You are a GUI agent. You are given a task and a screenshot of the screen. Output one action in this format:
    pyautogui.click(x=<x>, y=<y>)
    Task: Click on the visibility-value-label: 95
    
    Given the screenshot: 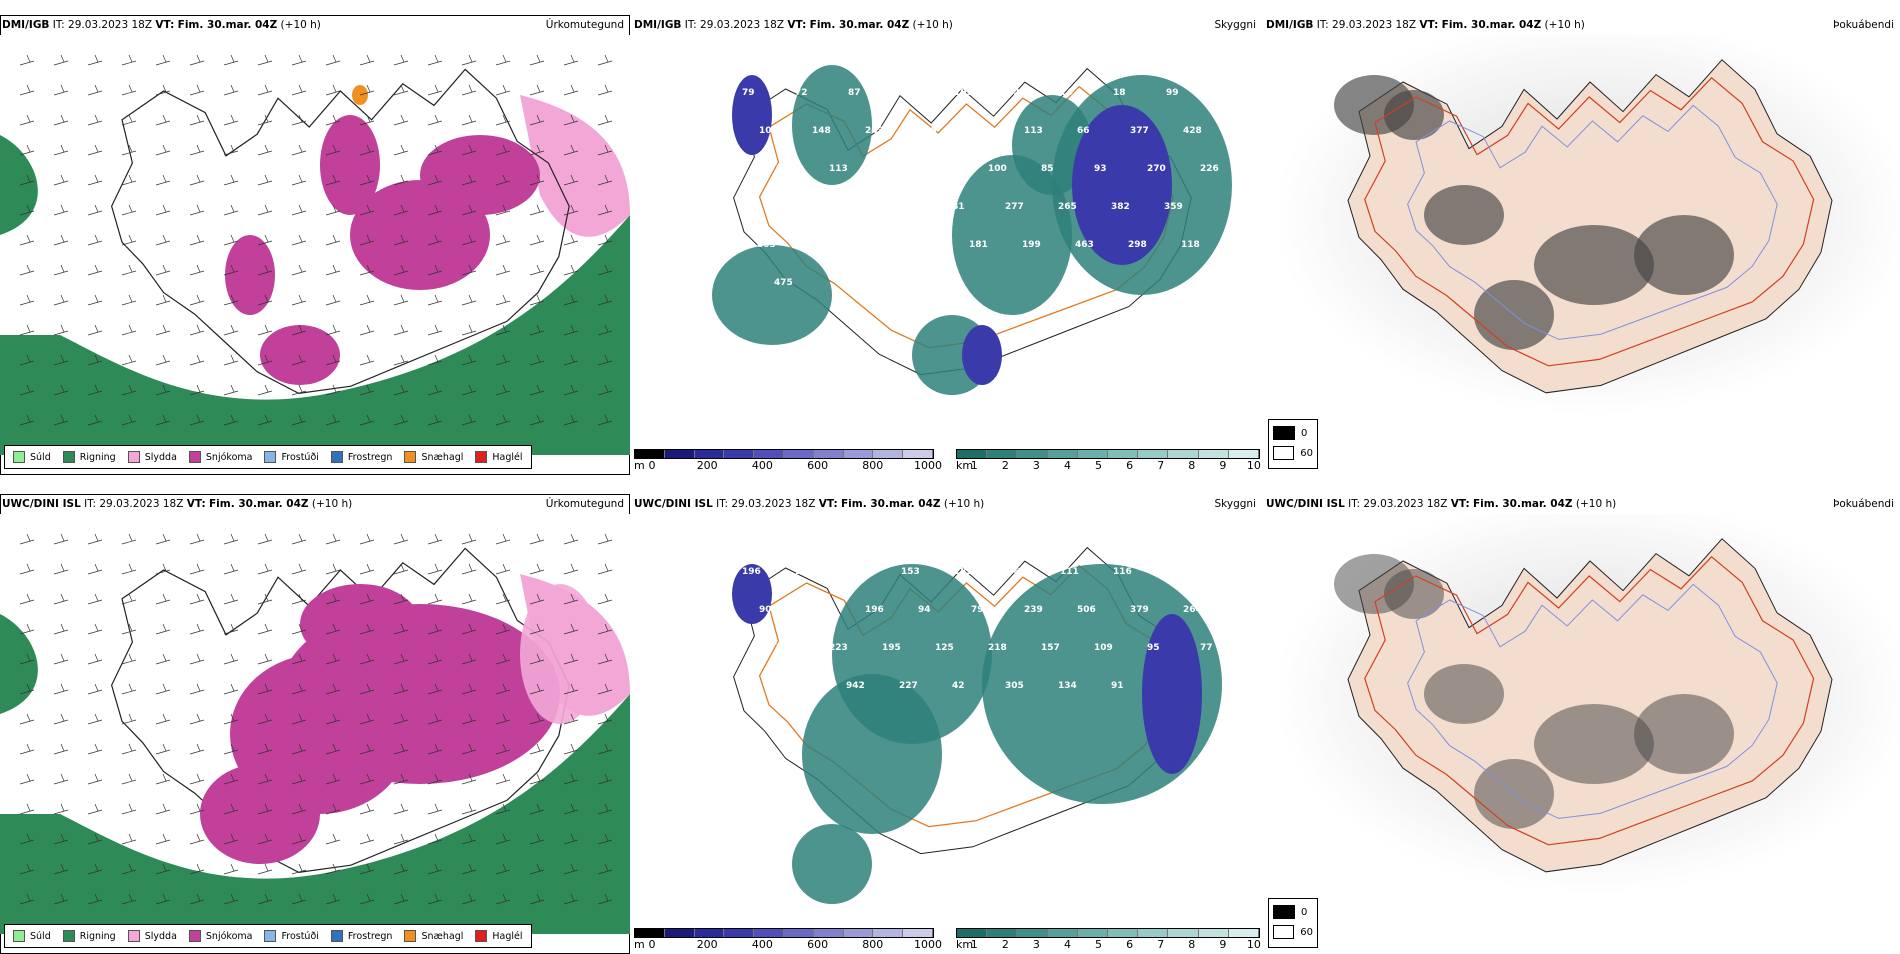 What is the action you would take?
    pyautogui.click(x=1153, y=648)
    